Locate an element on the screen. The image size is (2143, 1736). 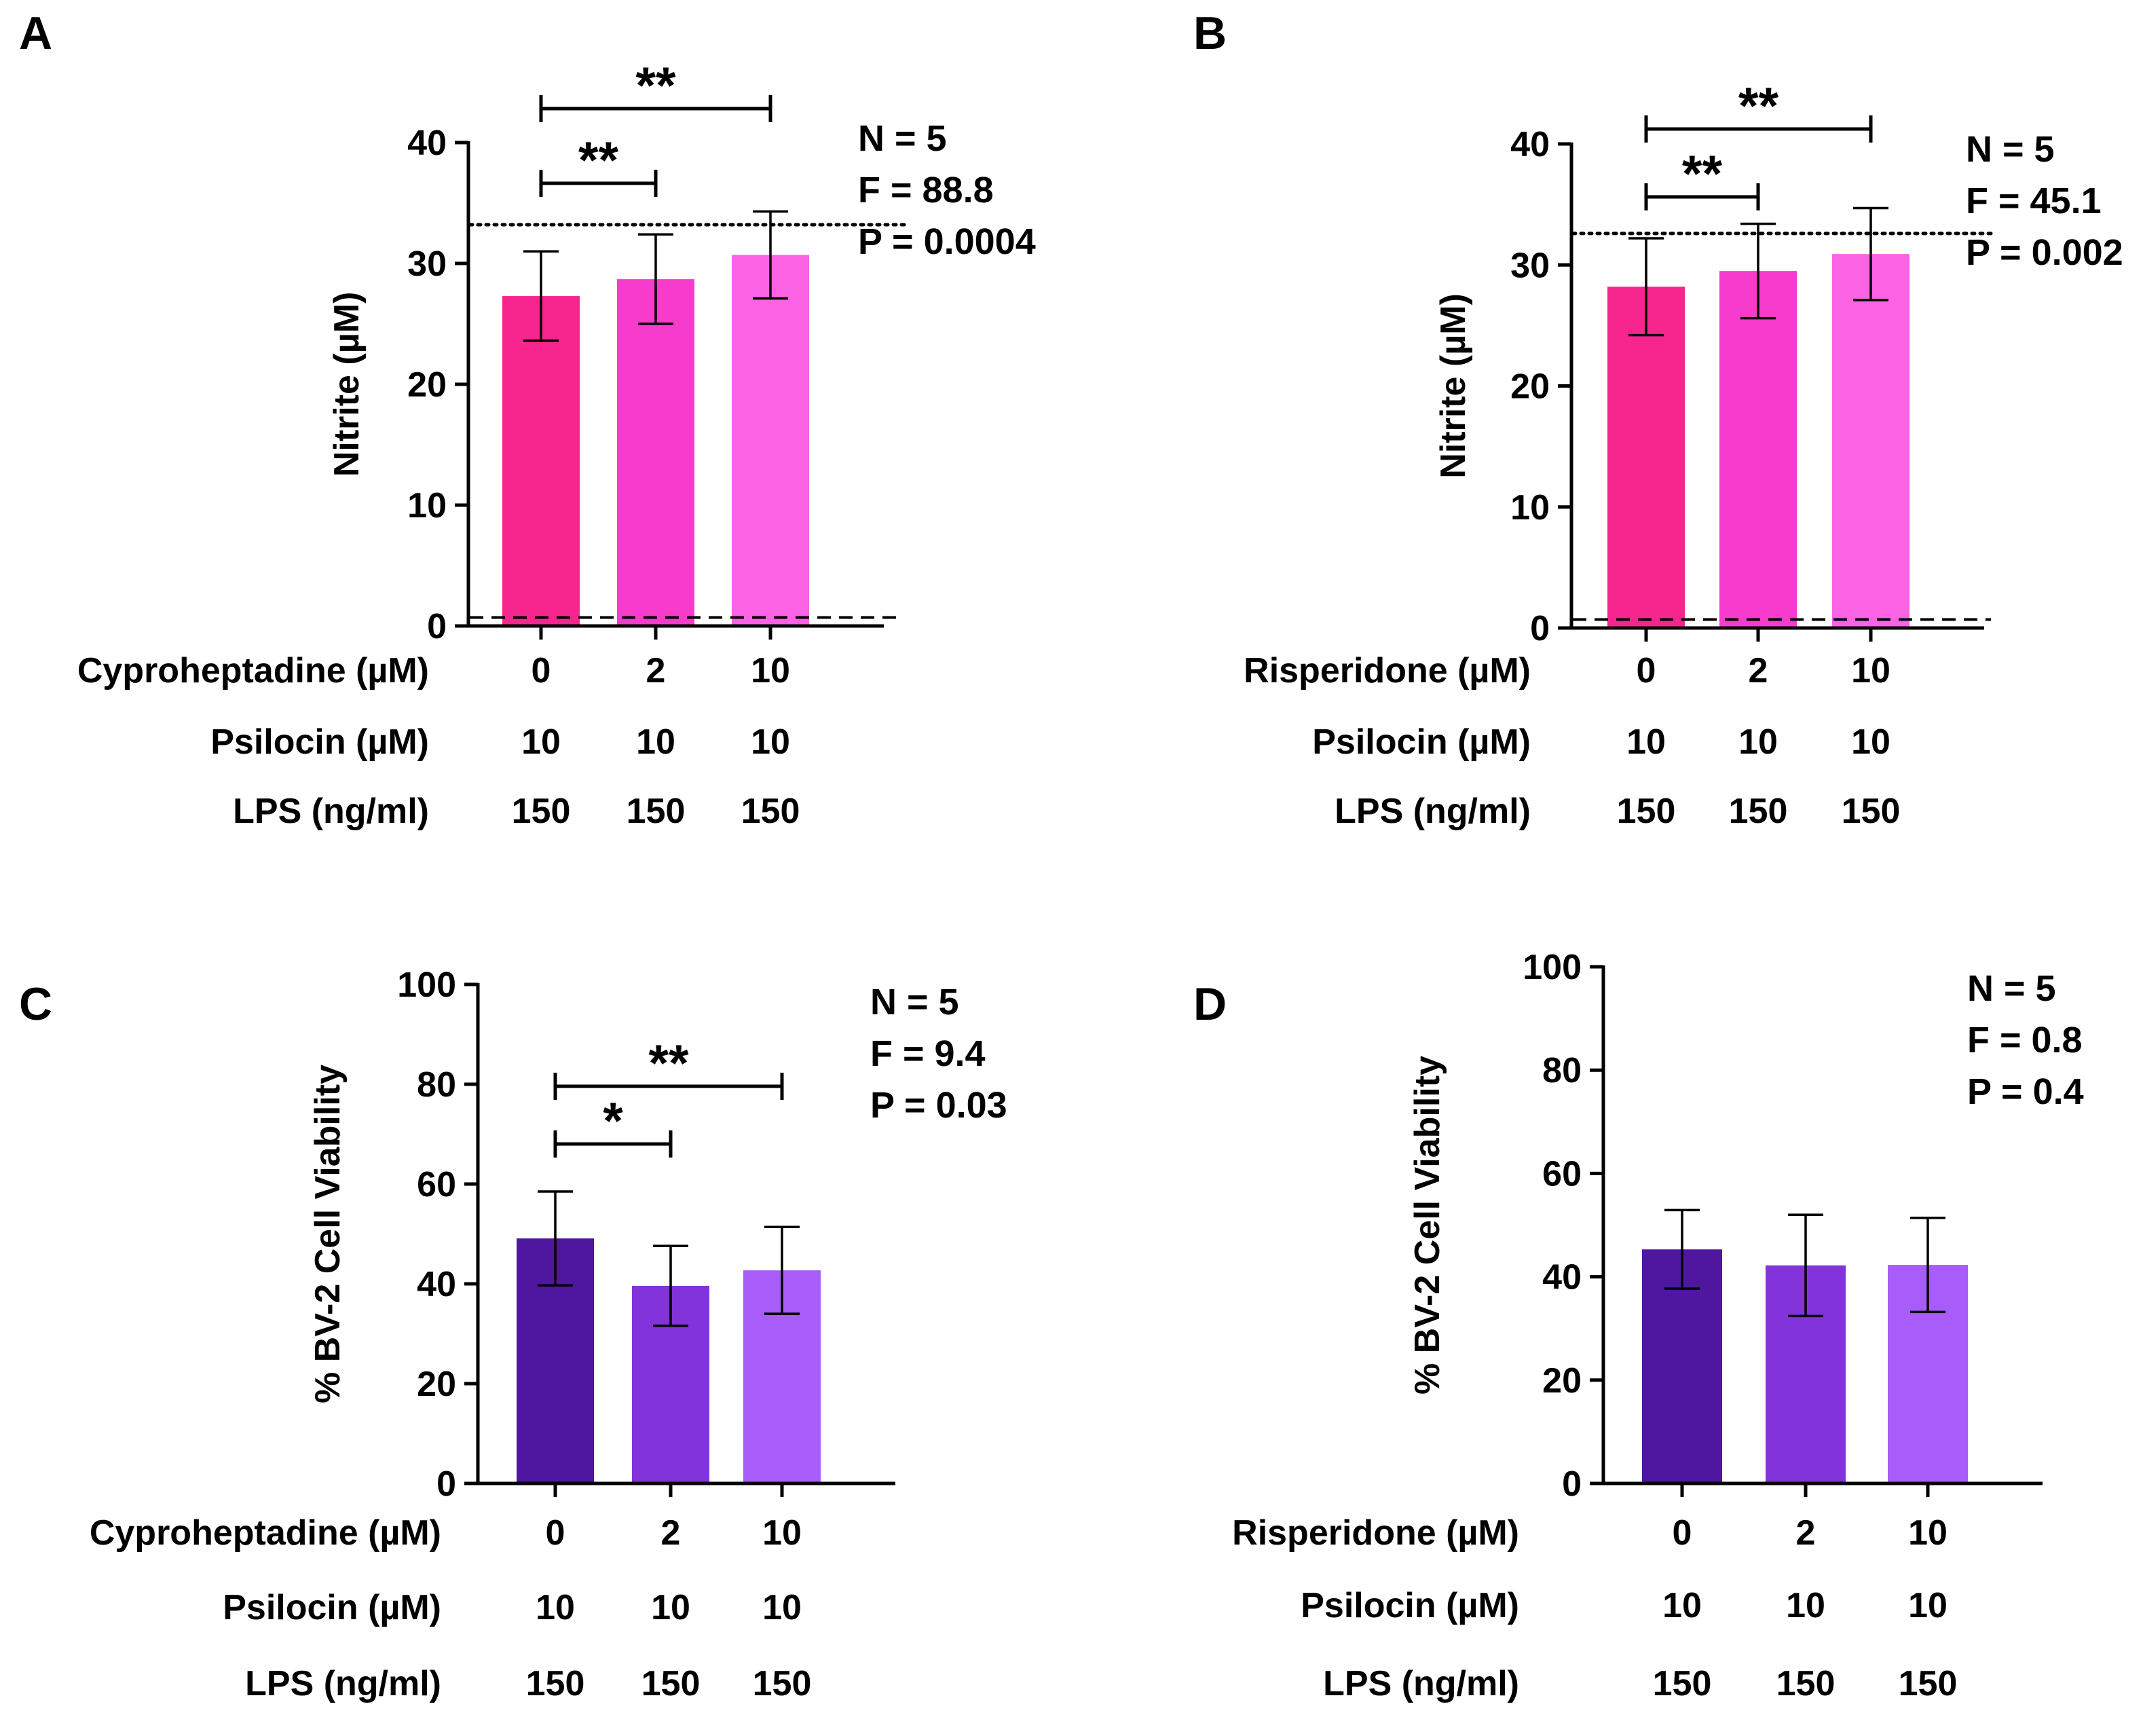
y-axis-title: Nitrite (µM) is located at coordinates (1453, 386).